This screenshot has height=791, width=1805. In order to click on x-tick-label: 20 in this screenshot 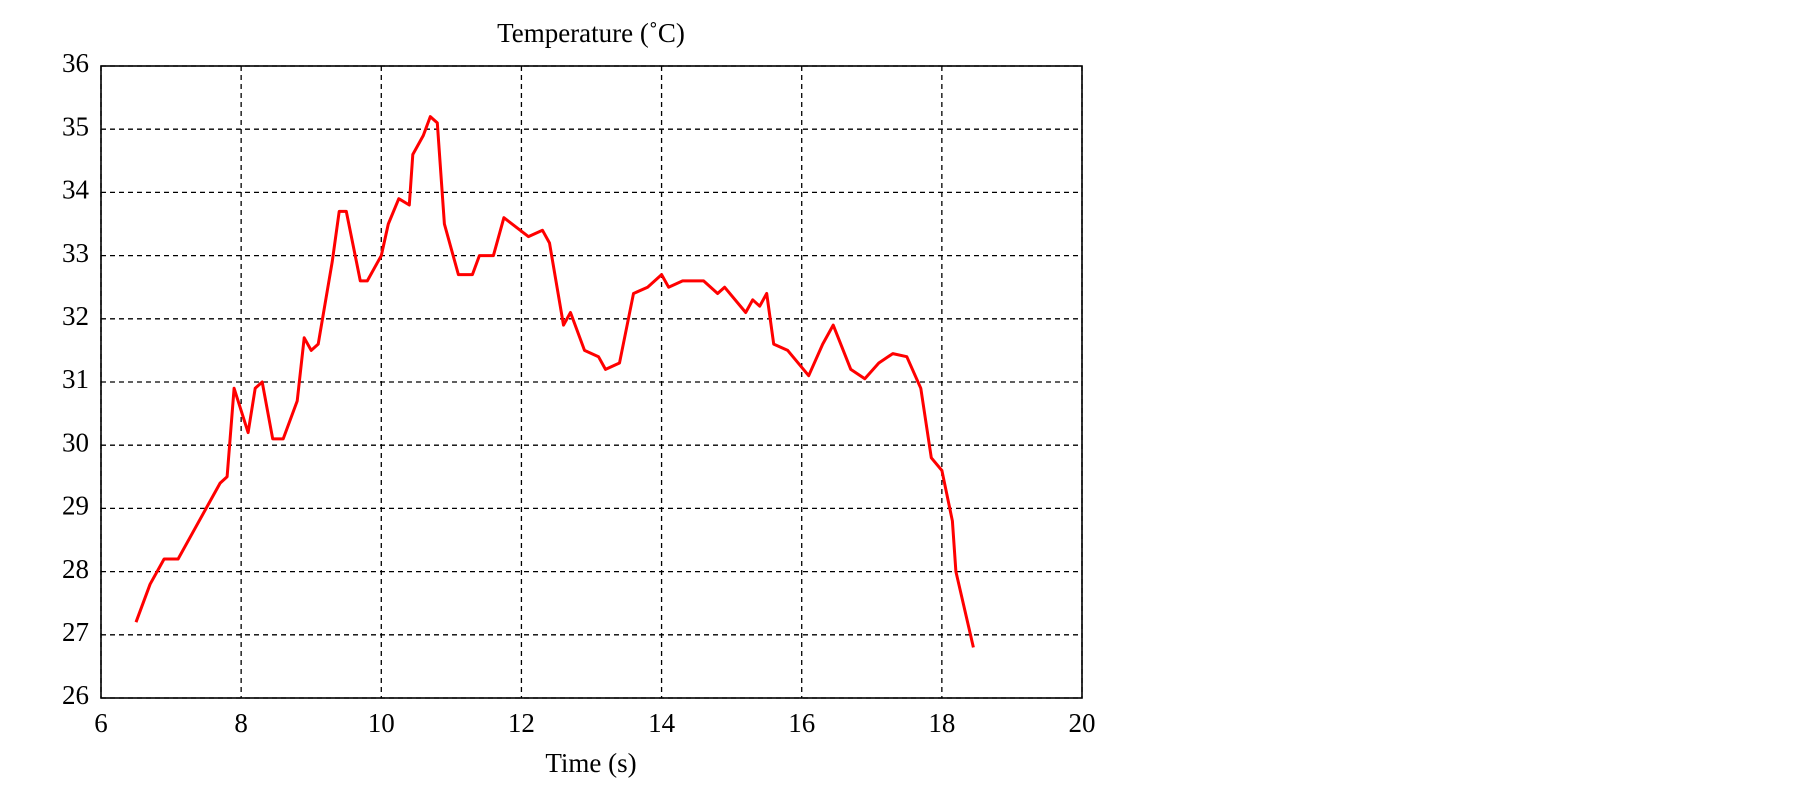, I will do `click(1082, 723)`.